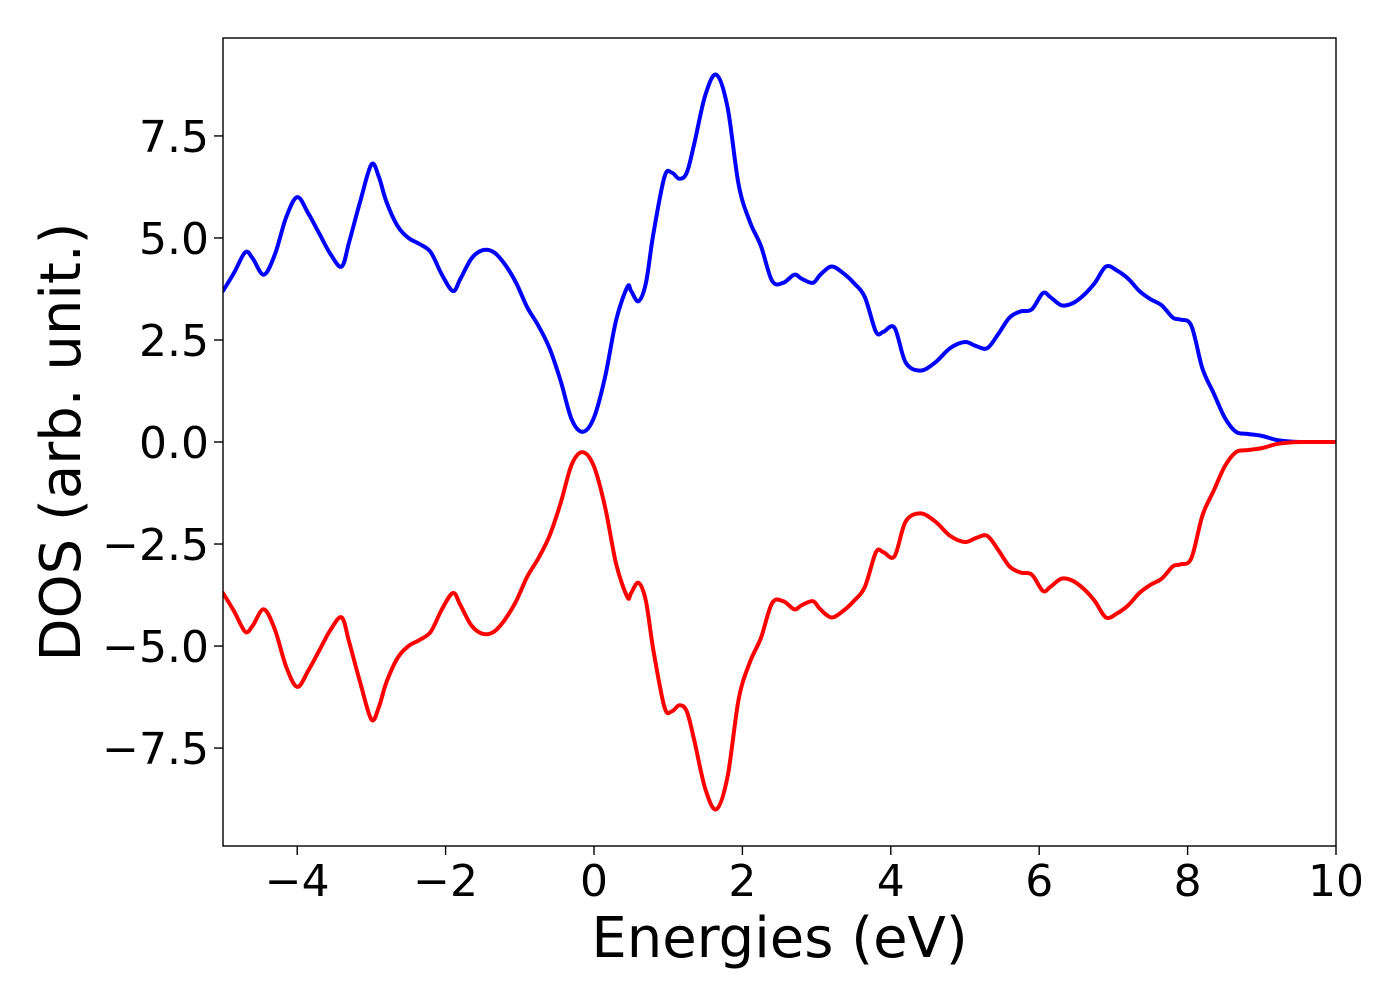  What do you see at coordinates (1336, 881) in the screenshot?
I see `x-tick-label: 10` at bounding box center [1336, 881].